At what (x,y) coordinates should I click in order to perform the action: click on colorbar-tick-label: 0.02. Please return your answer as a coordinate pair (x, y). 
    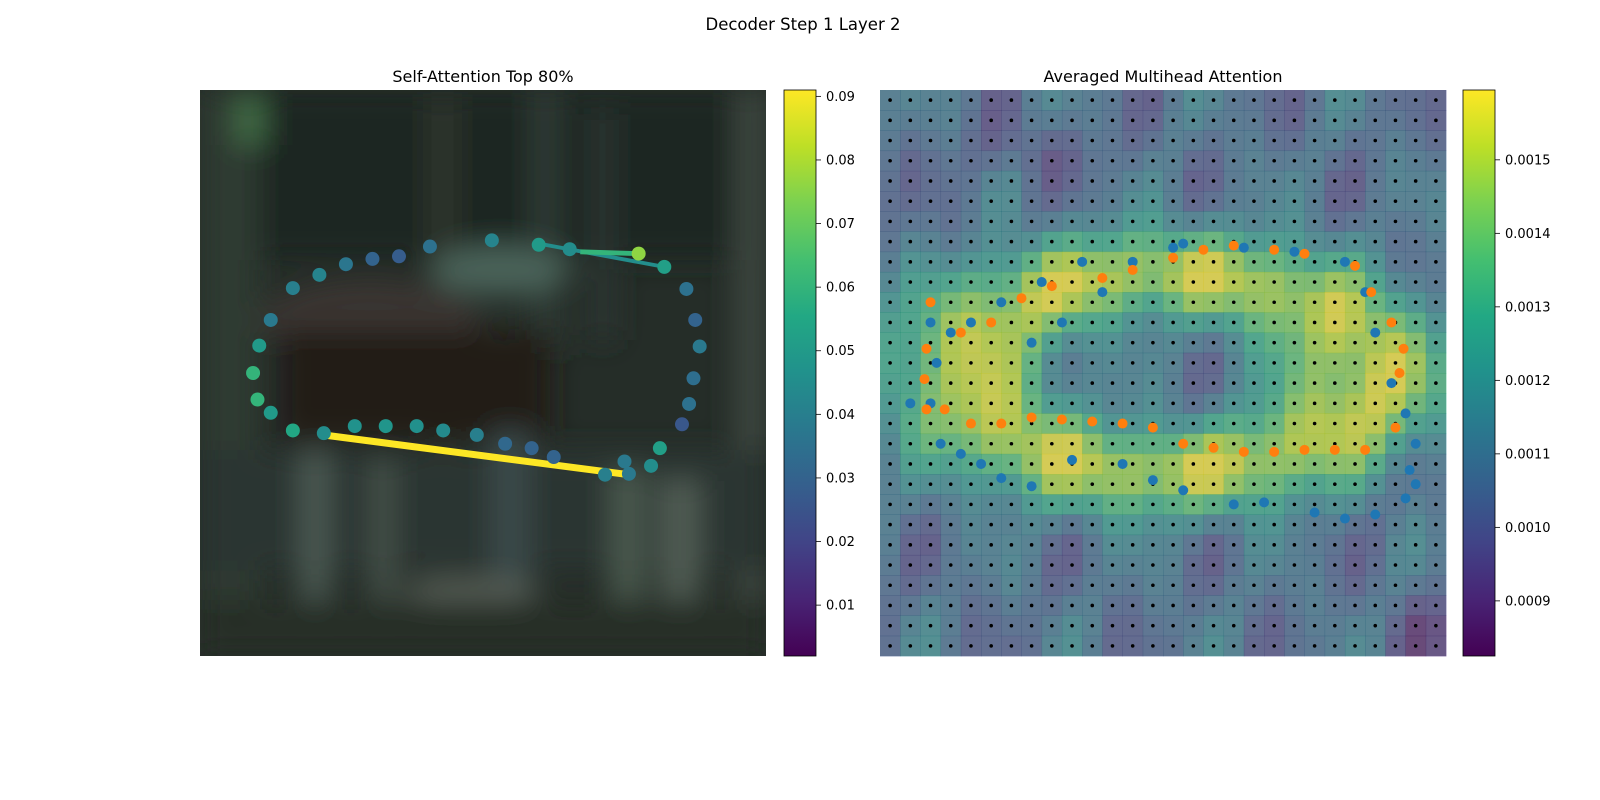
    Looking at the image, I should click on (840, 542).